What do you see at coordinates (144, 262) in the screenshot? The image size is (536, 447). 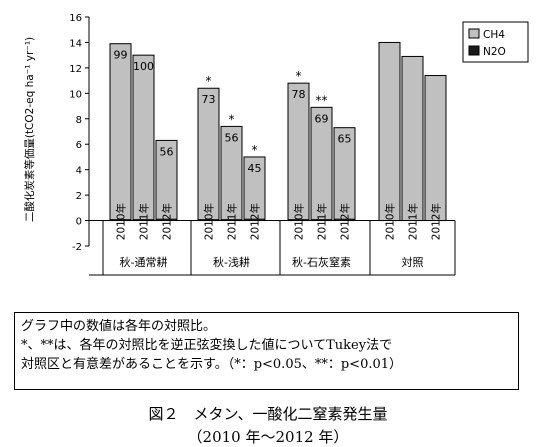 I see `group-label: 秋-通常耕` at bounding box center [144, 262].